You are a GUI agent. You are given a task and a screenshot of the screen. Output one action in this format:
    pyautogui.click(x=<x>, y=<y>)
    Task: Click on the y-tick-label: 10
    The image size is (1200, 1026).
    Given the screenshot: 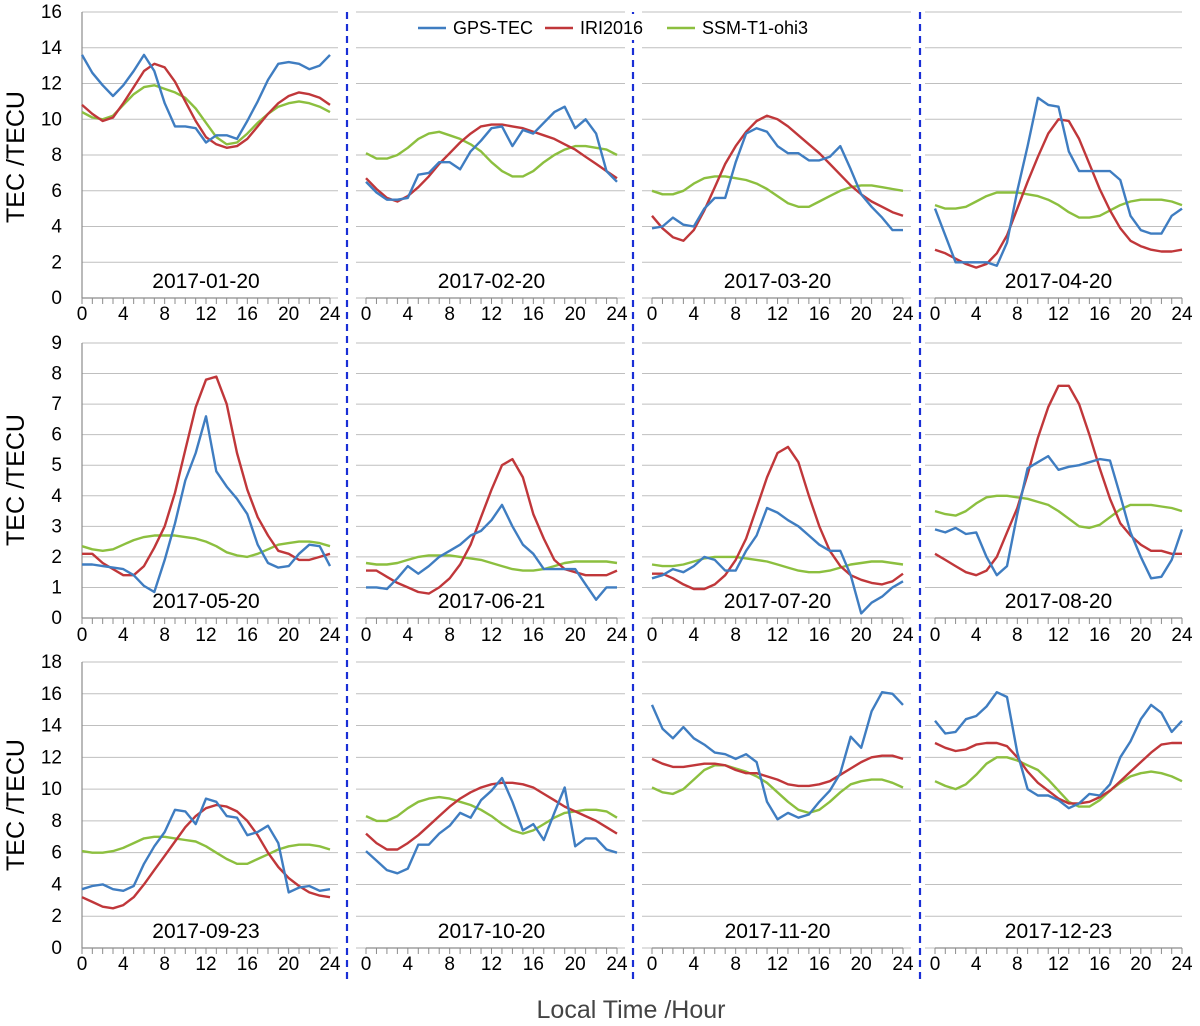 What is the action you would take?
    pyautogui.click(x=51, y=789)
    